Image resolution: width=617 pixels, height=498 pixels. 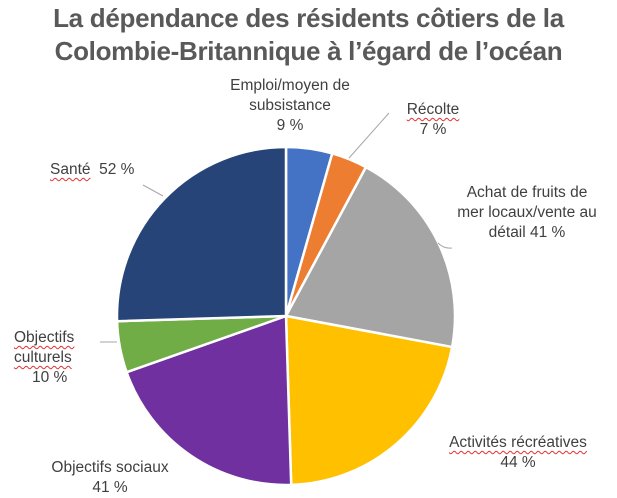 I want to click on leader-line-recolte, so click(x=369, y=135).